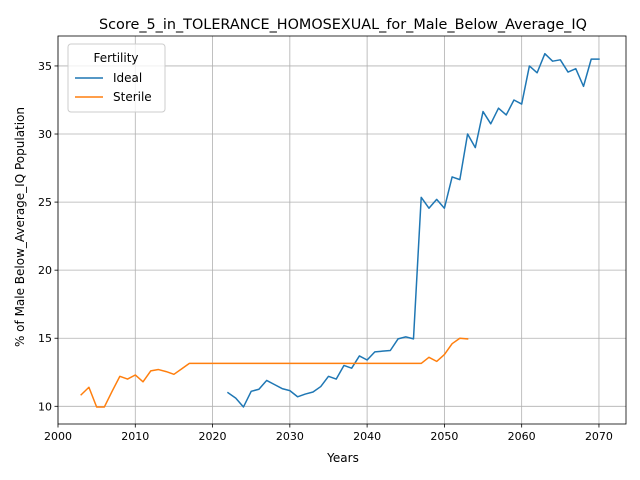 This screenshot has height=480, width=640. What do you see at coordinates (45, 338) in the screenshot?
I see `y-tick-label: 15` at bounding box center [45, 338].